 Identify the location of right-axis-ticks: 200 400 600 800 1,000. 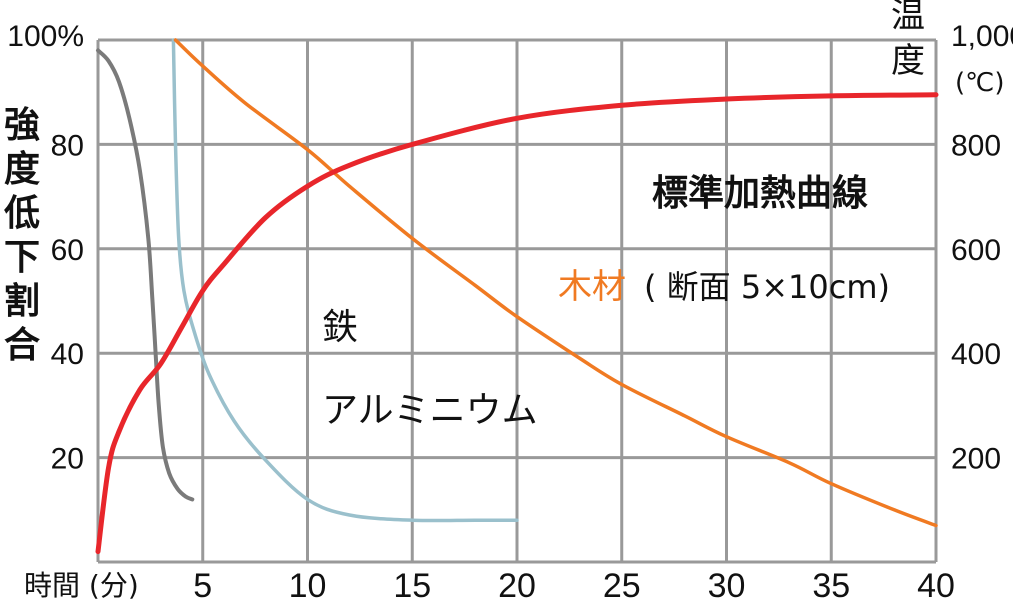
(982, 248).